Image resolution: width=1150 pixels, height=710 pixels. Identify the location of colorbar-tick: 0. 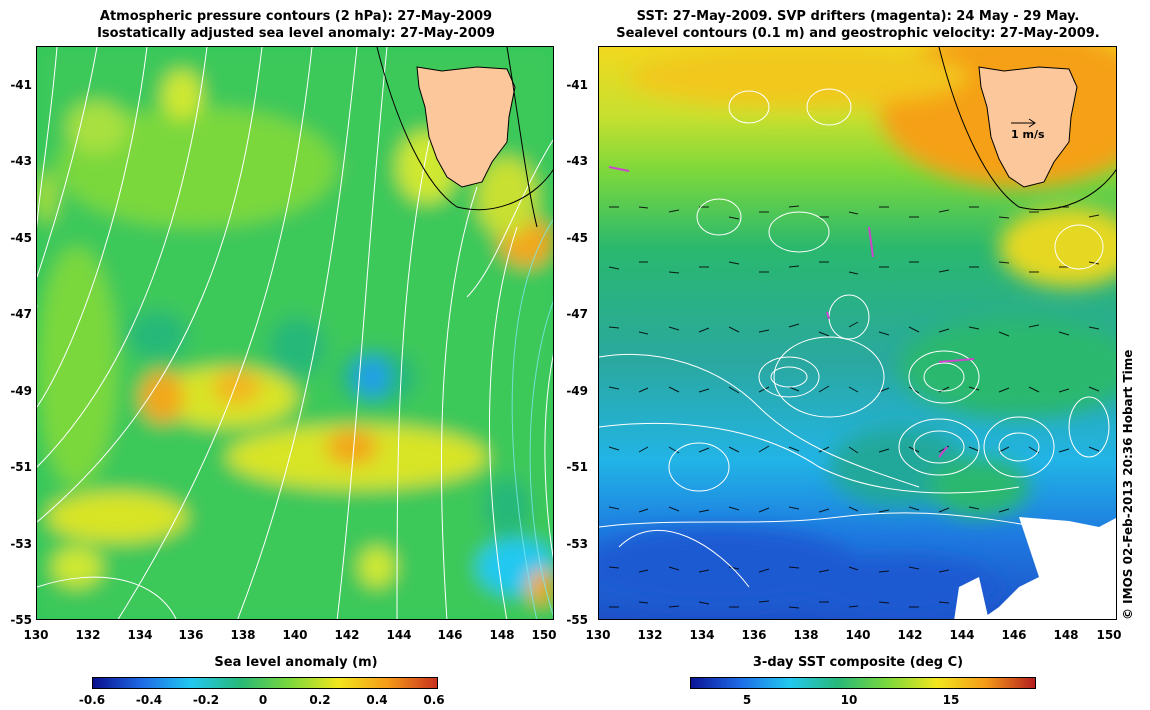
(263, 700).